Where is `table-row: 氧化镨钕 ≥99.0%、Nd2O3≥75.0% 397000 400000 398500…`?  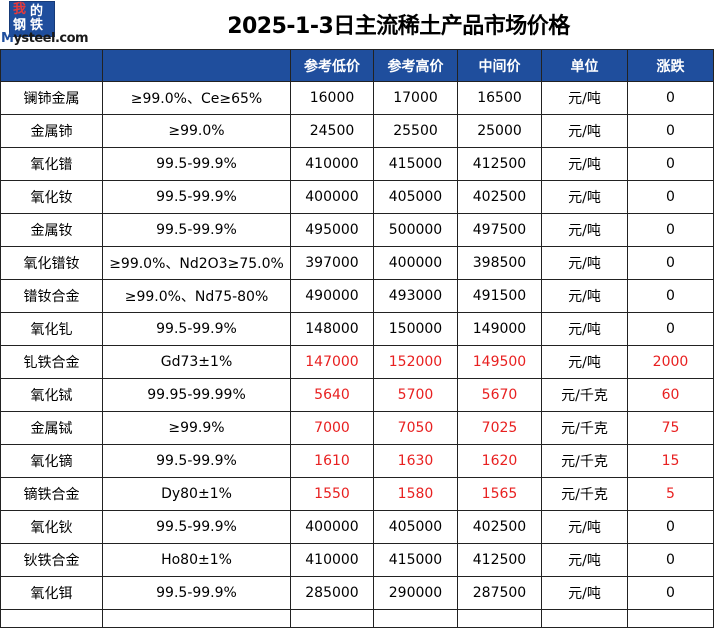 table-row: 氧化镨钕 ≥99.0%、Nd2O3≥75.0% 397000 400000 398500… is located at coordinates (357, 263).